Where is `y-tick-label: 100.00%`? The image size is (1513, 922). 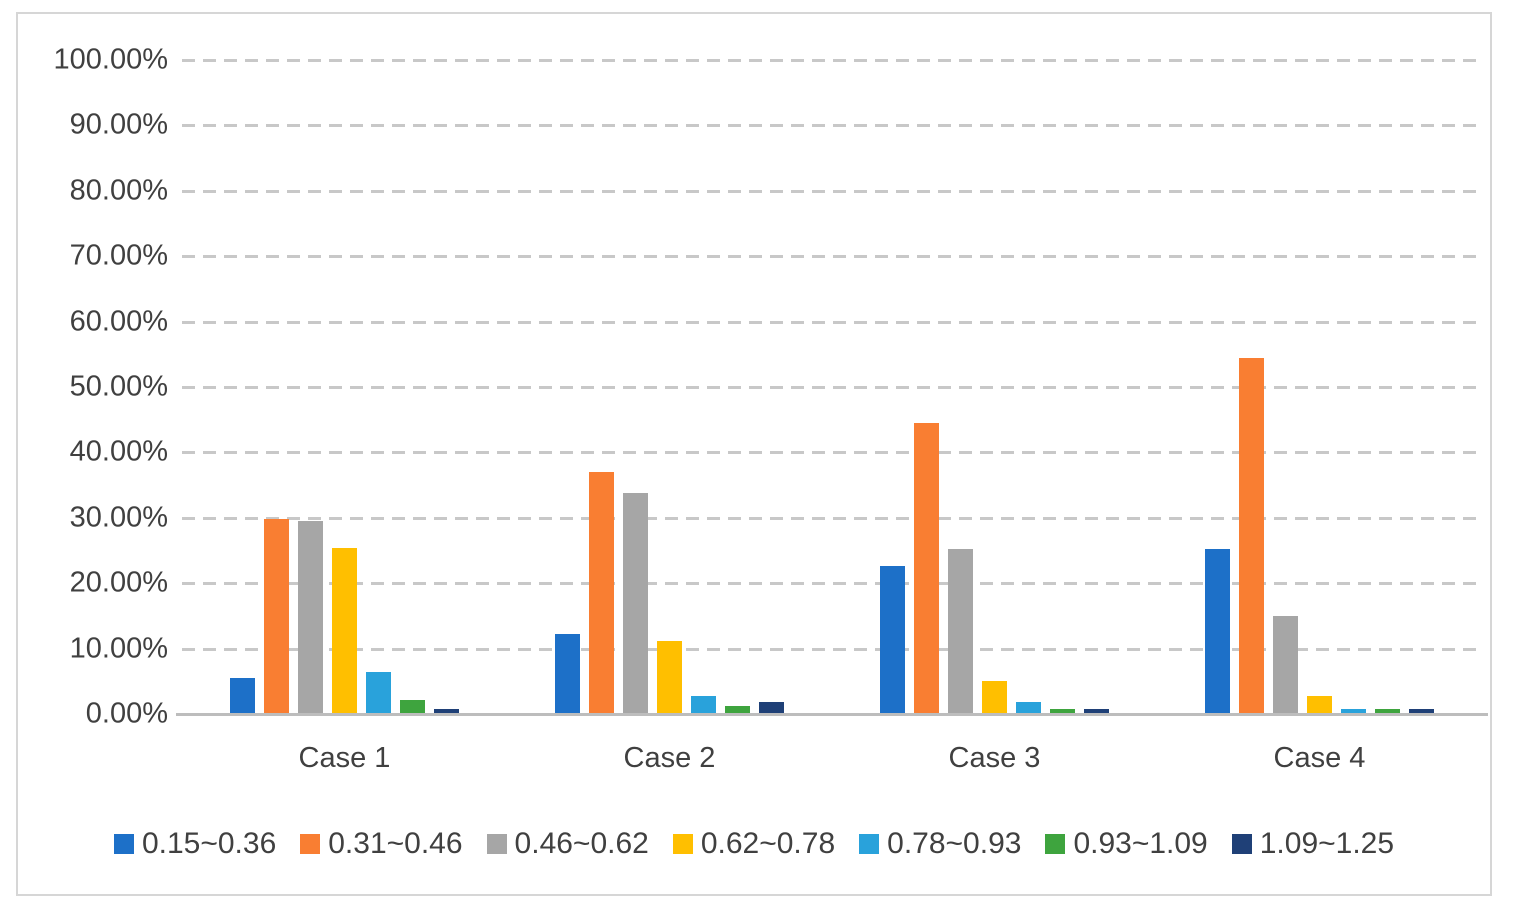
y-tick-label: 100.00% is located at coordinates (111, 59).